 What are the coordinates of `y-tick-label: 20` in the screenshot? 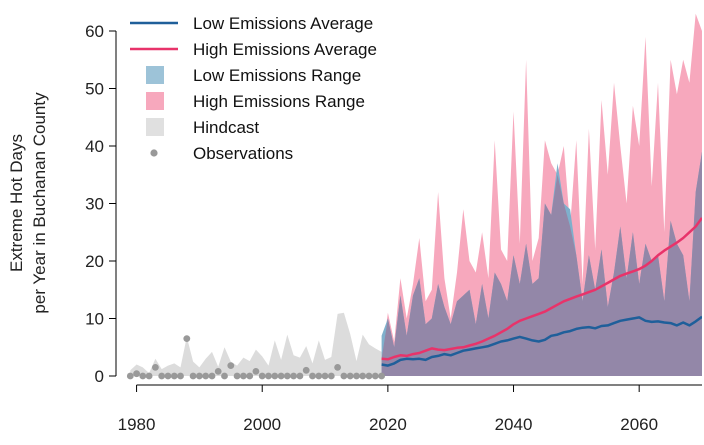 It's located at (94, 261).